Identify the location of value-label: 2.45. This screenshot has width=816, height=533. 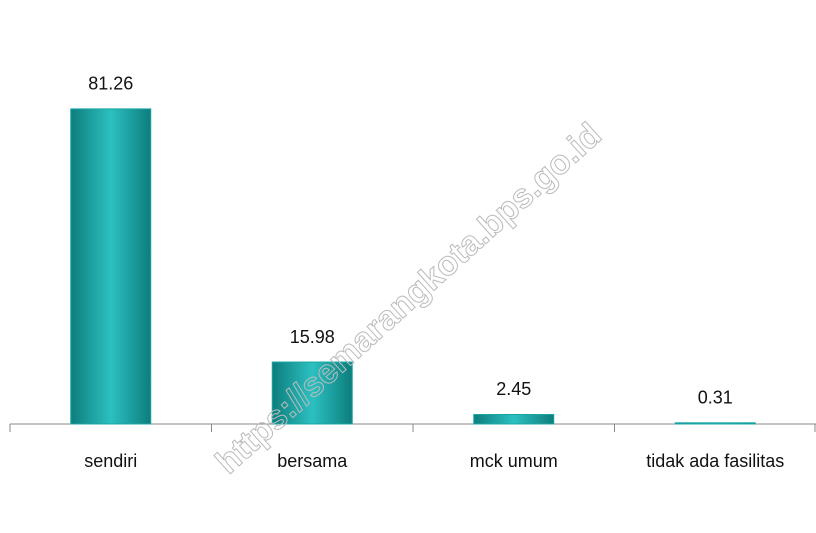
(513, 389).